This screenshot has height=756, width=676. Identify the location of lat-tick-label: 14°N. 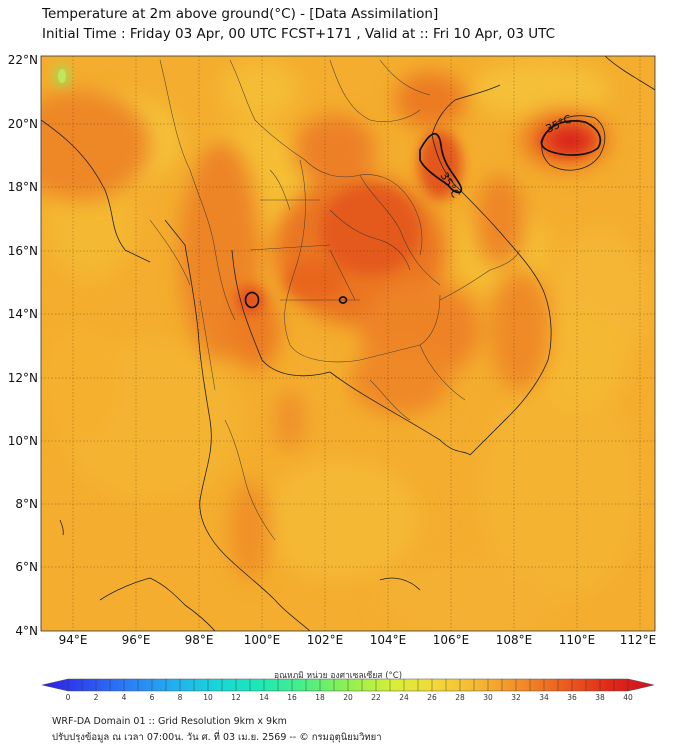
(19, 314).